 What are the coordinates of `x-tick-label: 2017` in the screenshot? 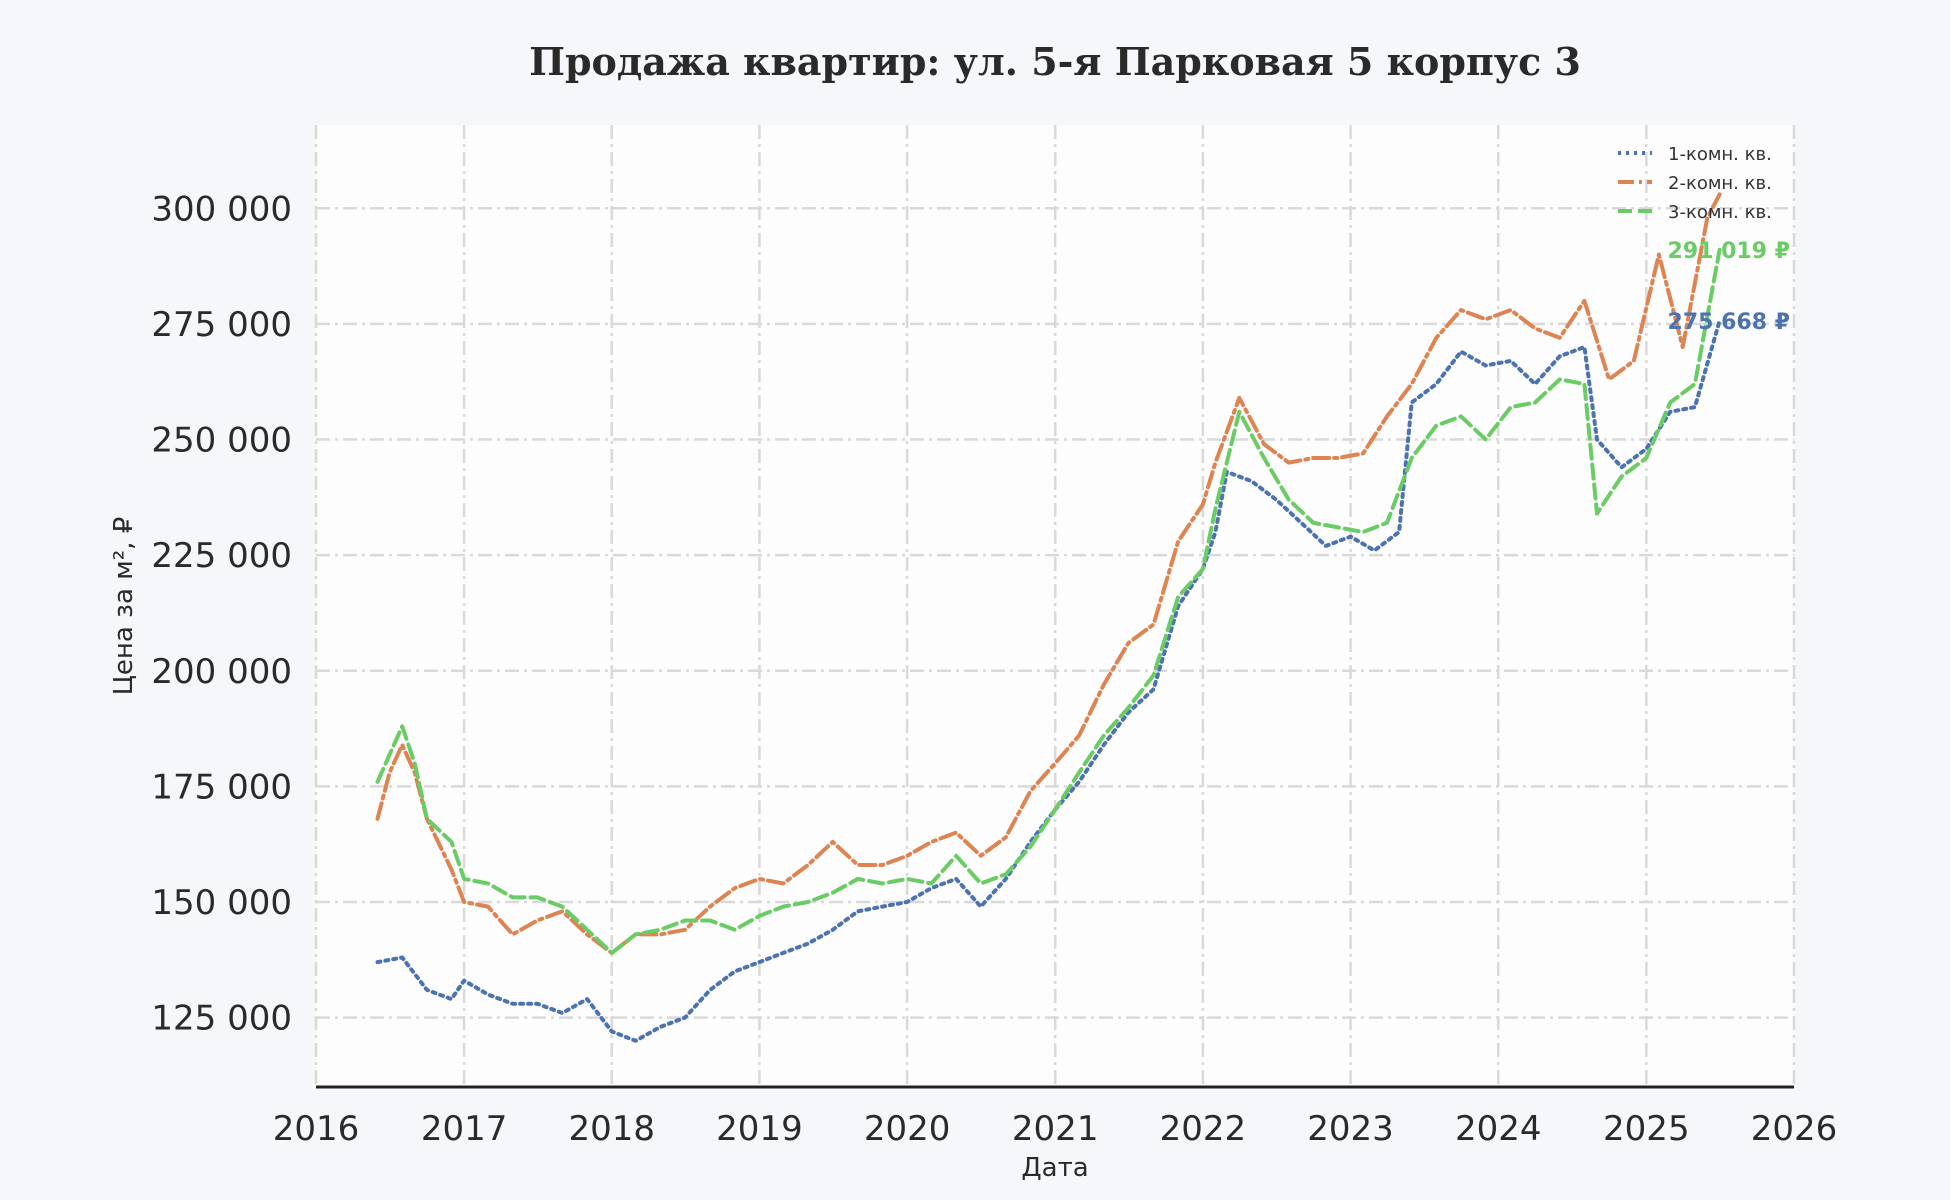 It's located at (464, 1129).